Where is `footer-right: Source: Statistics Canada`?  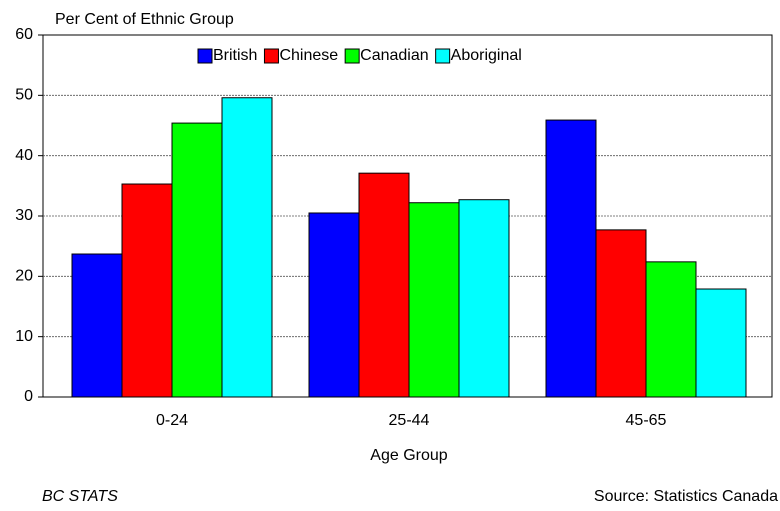 footer-right: Source: Statistics Canada is located at coordinates (686, 496).